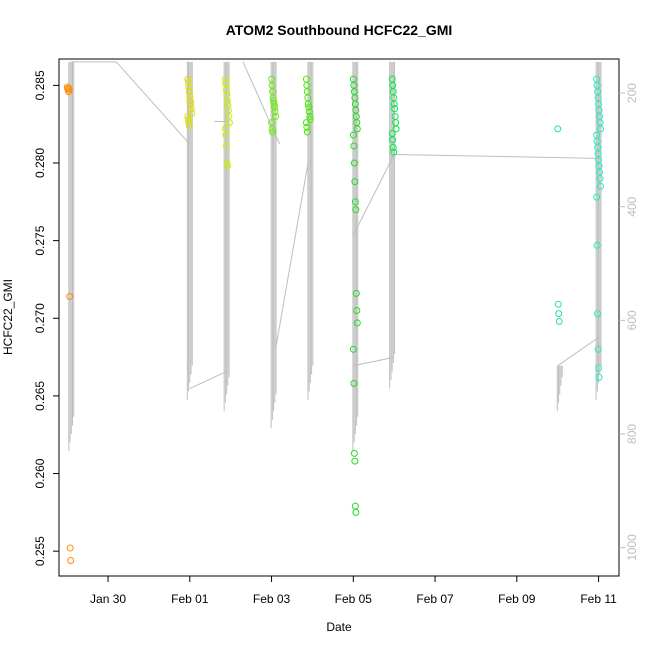 The image size is (650, 650). I want to click on x-tick-label: Feb 11, so click(598, 599).